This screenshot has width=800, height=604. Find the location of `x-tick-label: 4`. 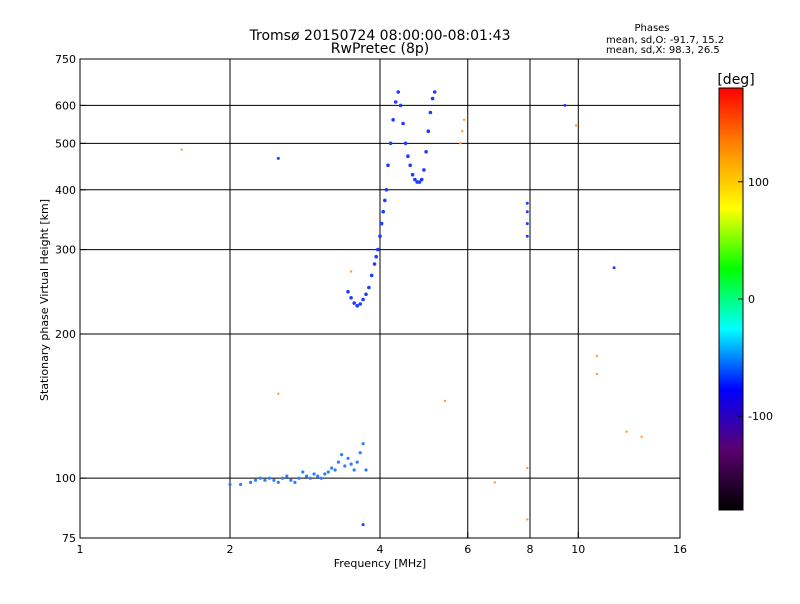

x-tick-label: 4 is located at coordinates (380, 549).